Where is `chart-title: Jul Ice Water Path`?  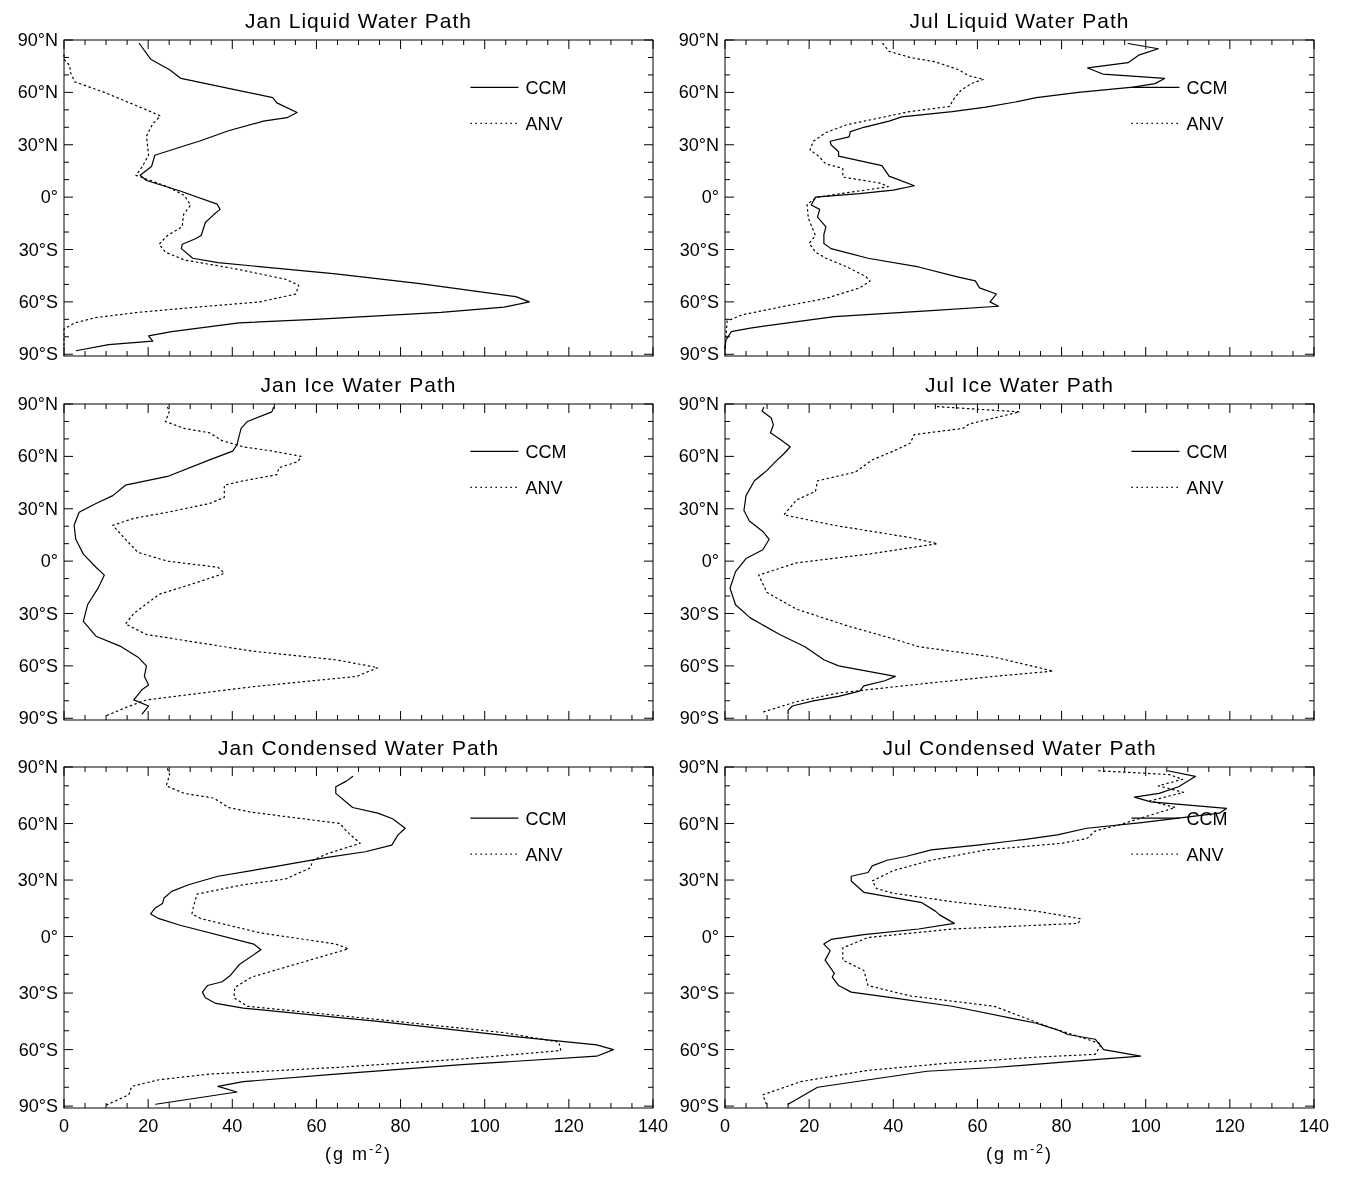 chart-title: Jul Ice Water Path is located at coordinates (1019, 384).